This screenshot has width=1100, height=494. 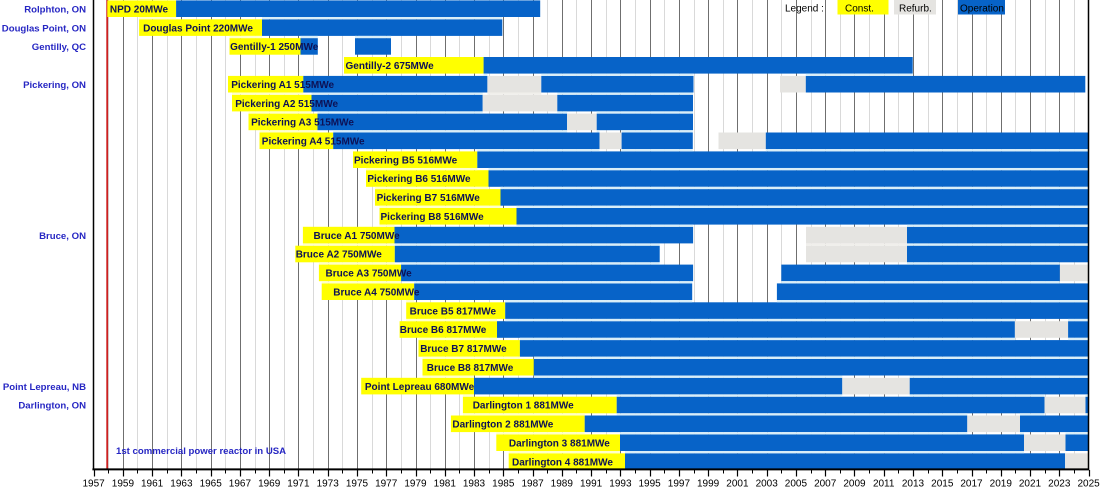 I want to click on svg-text: 1975, so click(x=357, y=484).